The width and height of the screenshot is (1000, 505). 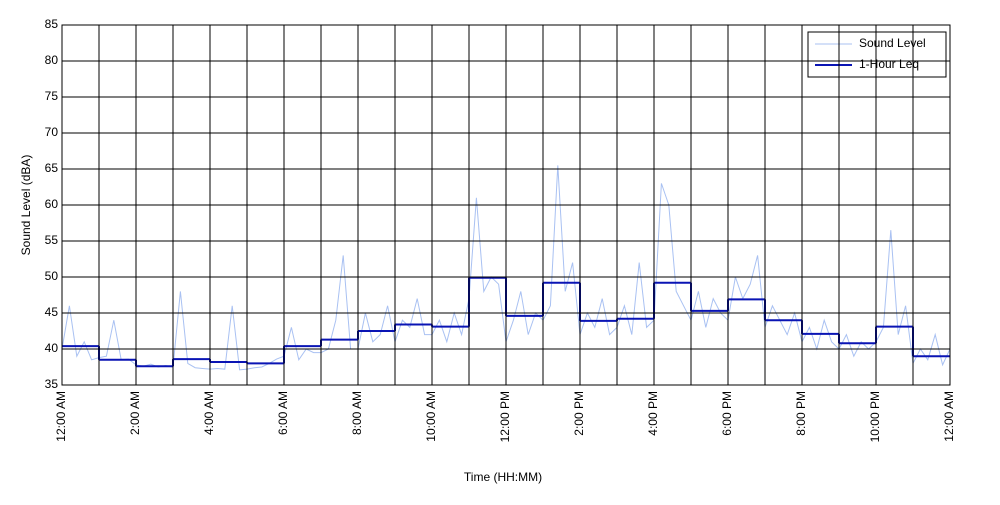 What do you see at coordinates (579, 413) in the screenshot?
I see `x-tick-label: 2:00 PM` at bounding box center [579, 413].